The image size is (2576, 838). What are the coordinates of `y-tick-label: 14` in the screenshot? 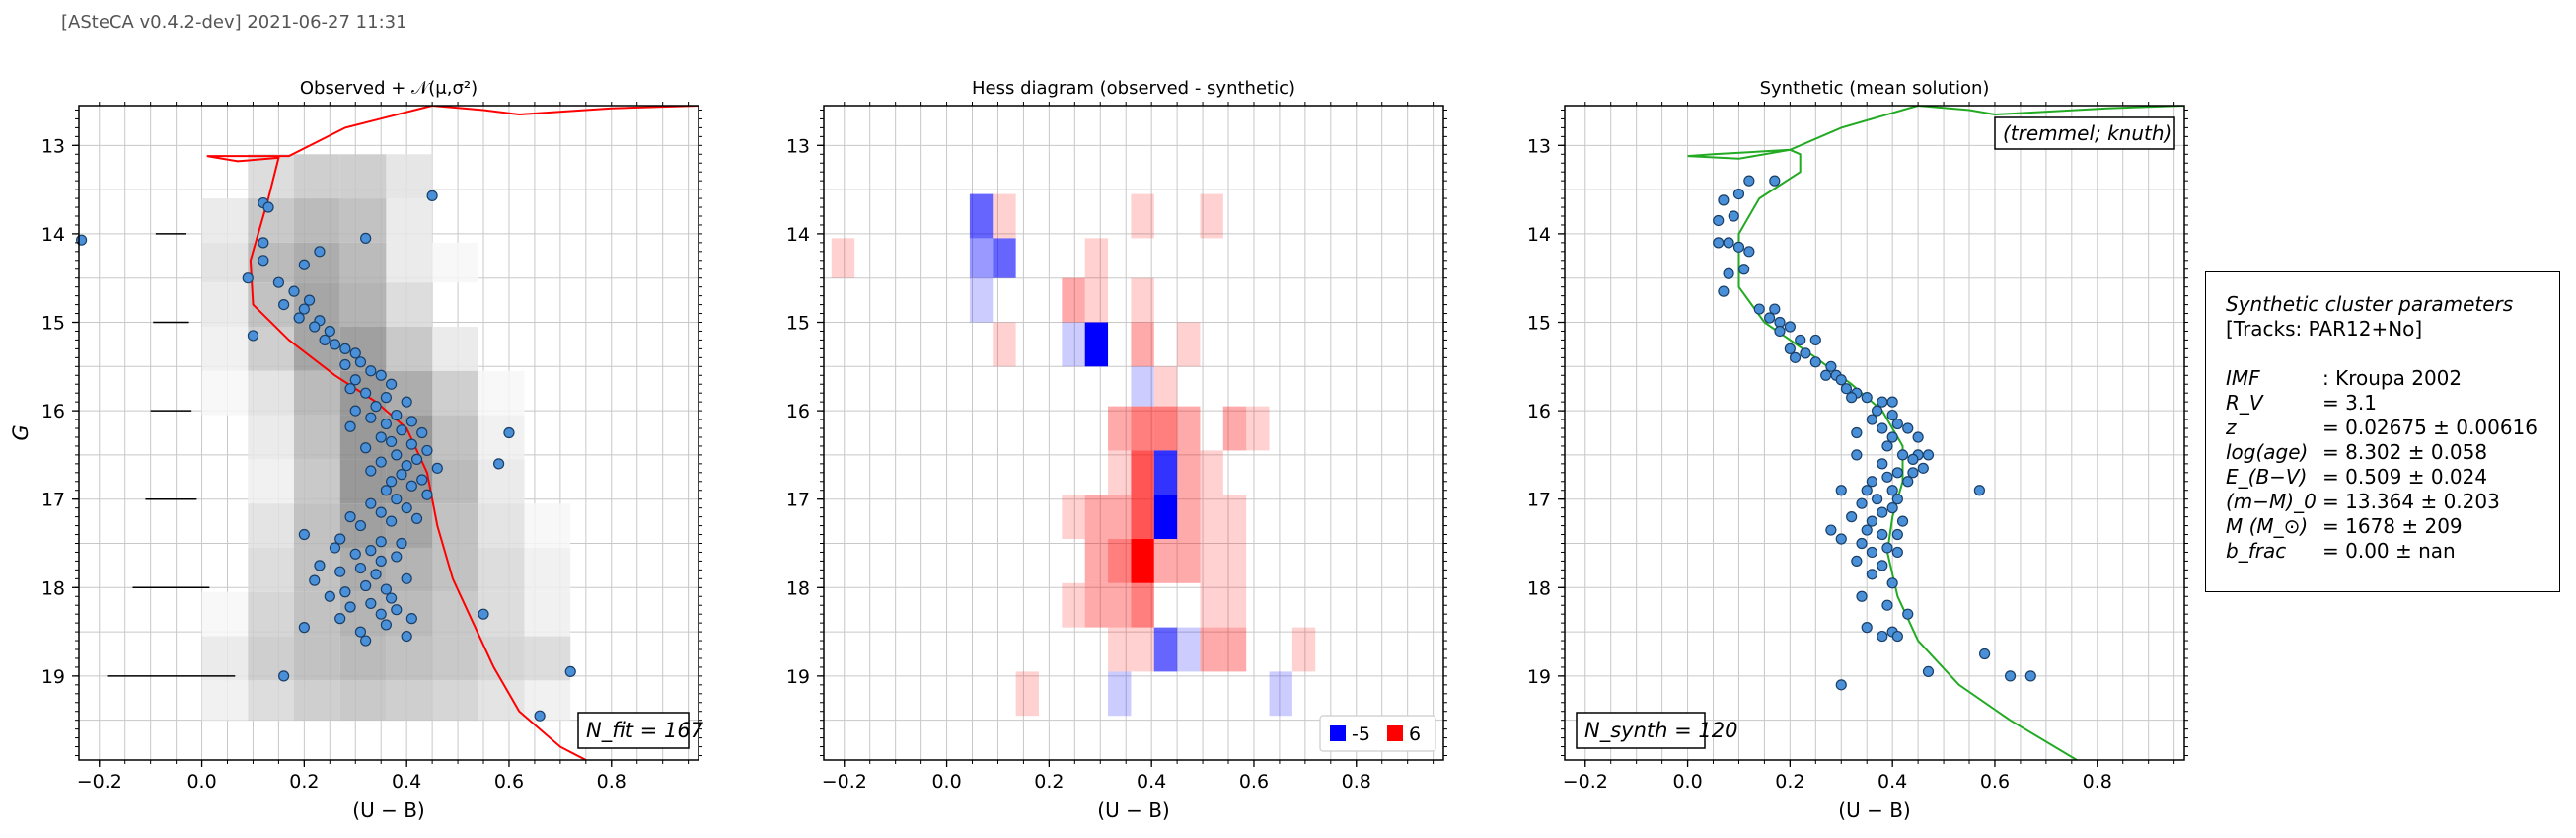 It's located at (798, 235).